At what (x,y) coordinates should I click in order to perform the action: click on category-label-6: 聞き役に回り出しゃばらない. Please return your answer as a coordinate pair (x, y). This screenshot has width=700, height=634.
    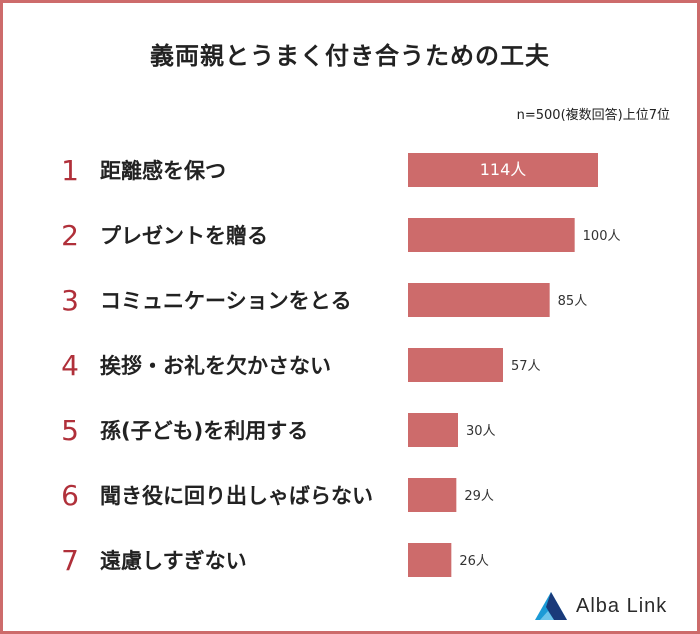
    Looking at the image, I should click on (236, 496).